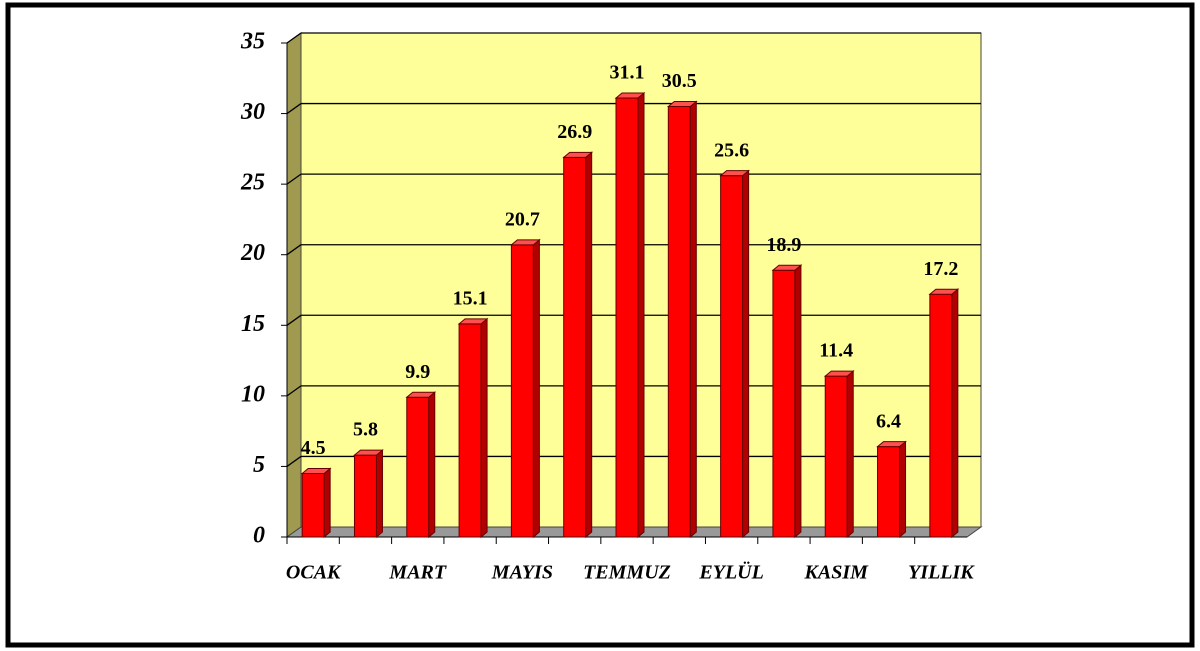  Describe the element at coordinates (365, 430) in the screenshot. I see `value-label: 5.8` at that location.